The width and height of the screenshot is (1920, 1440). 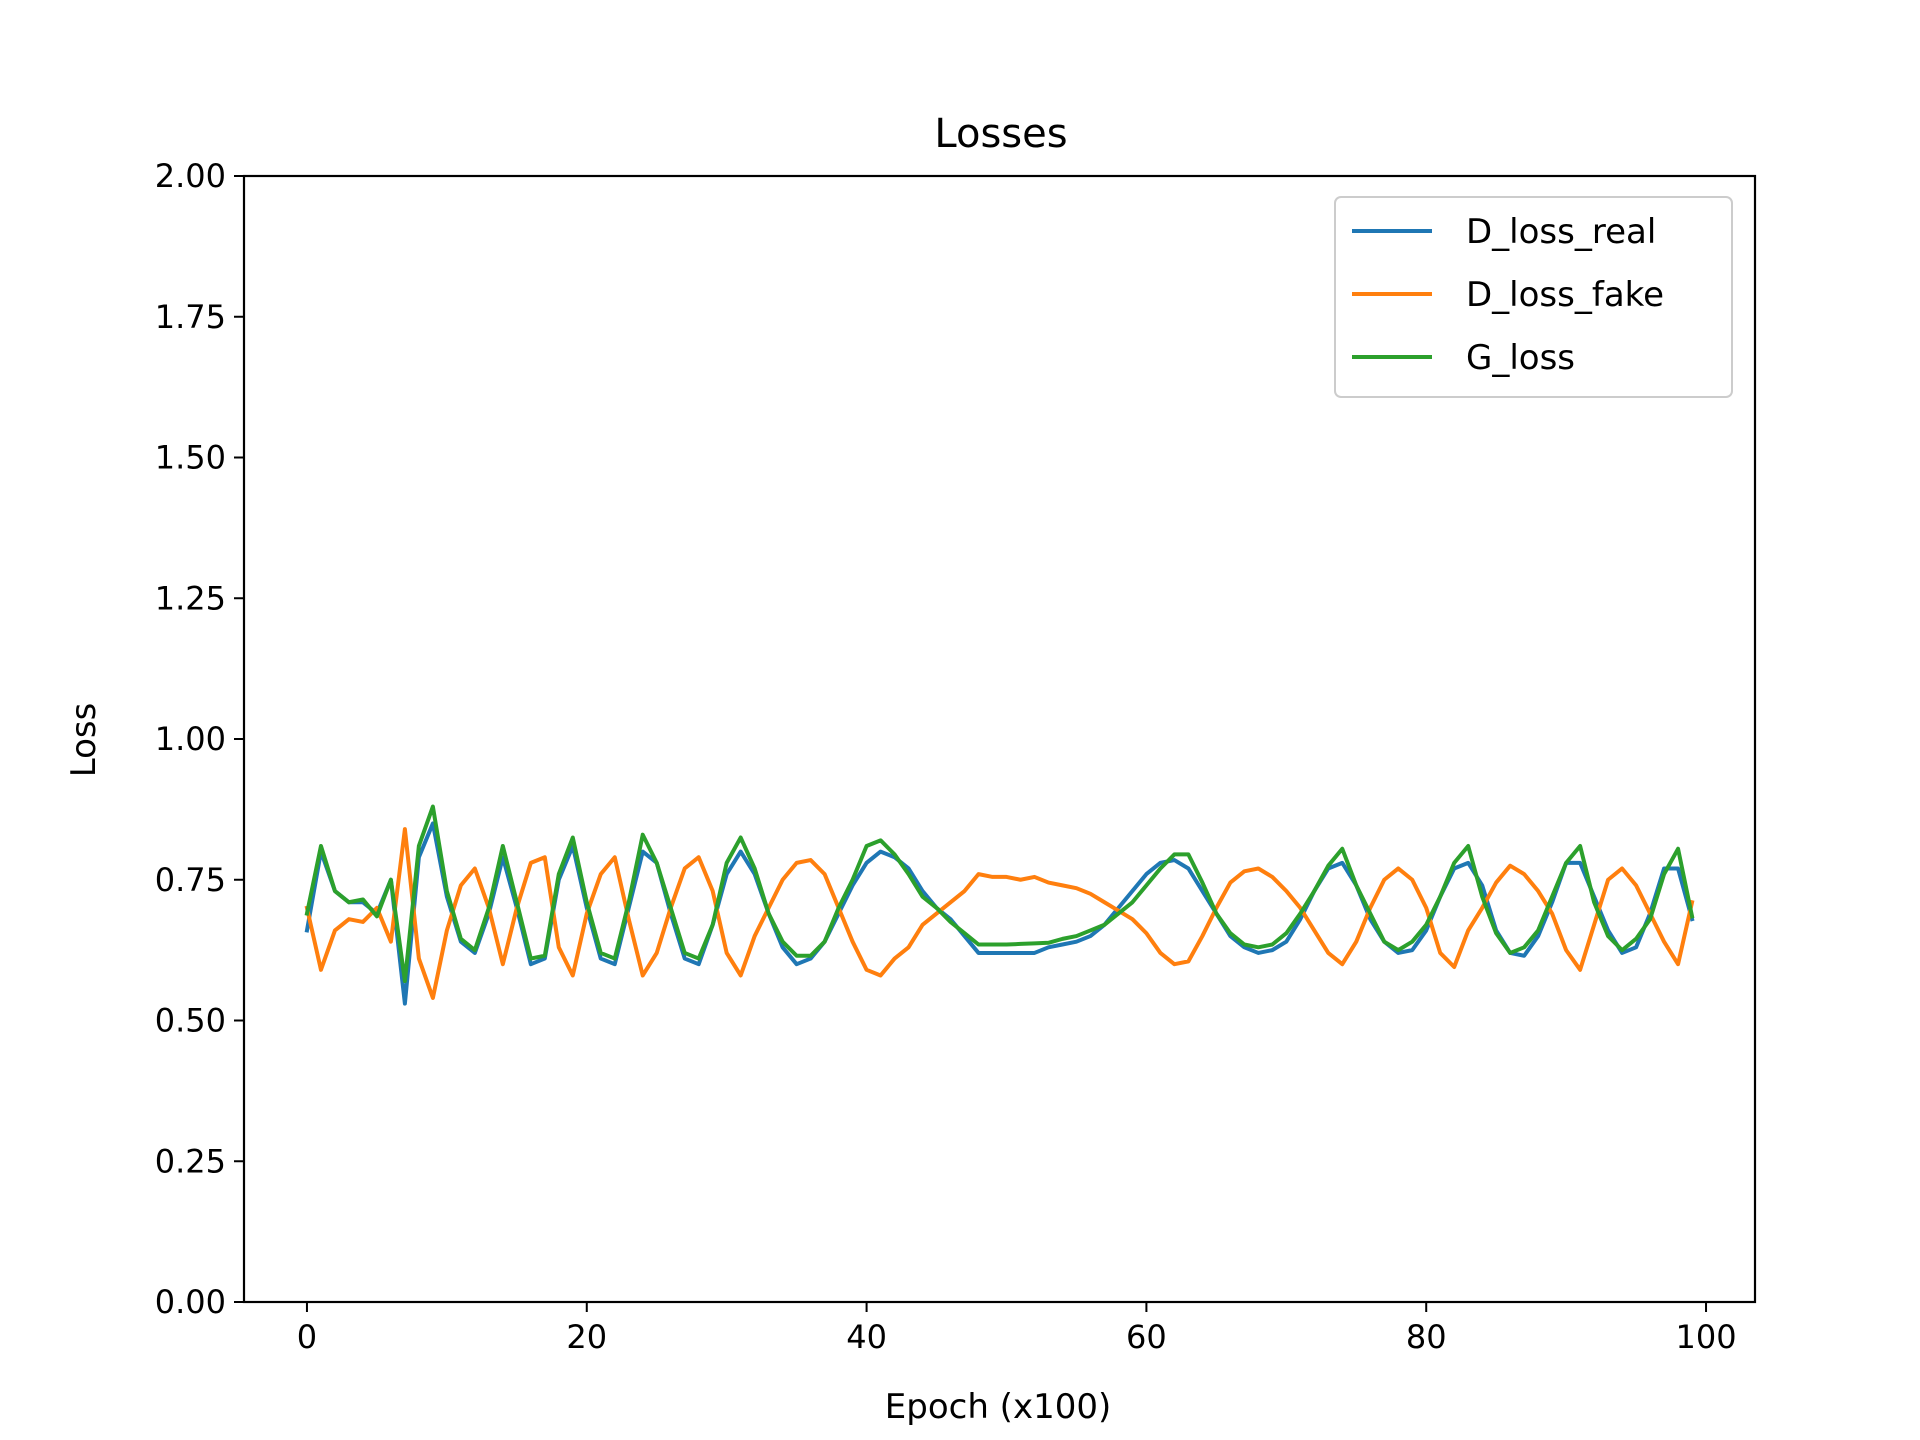 What do you see at coordinates (190, 1161) in the screenshot?
I see `y-tick-label: 0.25` at bounding box center [190, 1161].